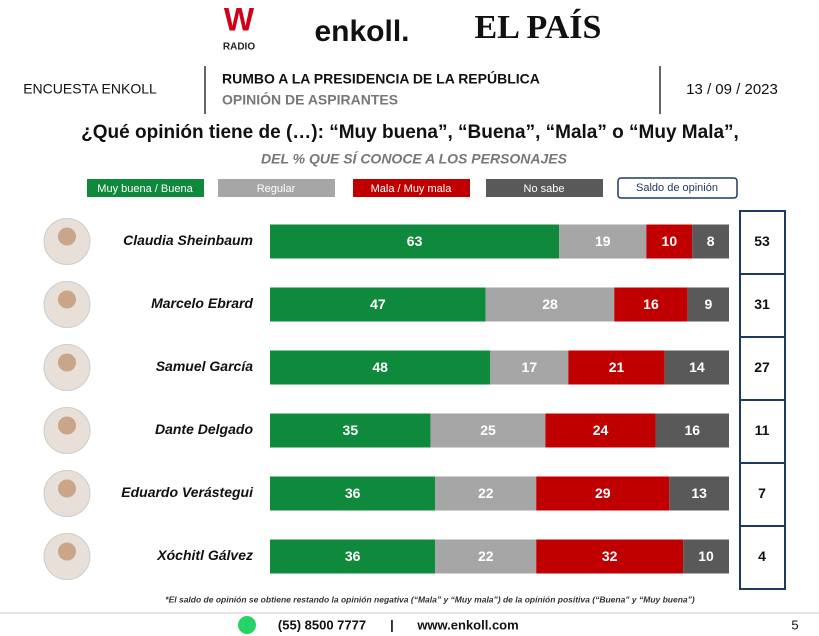 The width and height of the screenshot is (819, 636). Describe the element at coordinates (187, 492) in the screenshot. I see `category-label: Eduardo Verástegui` at that location.